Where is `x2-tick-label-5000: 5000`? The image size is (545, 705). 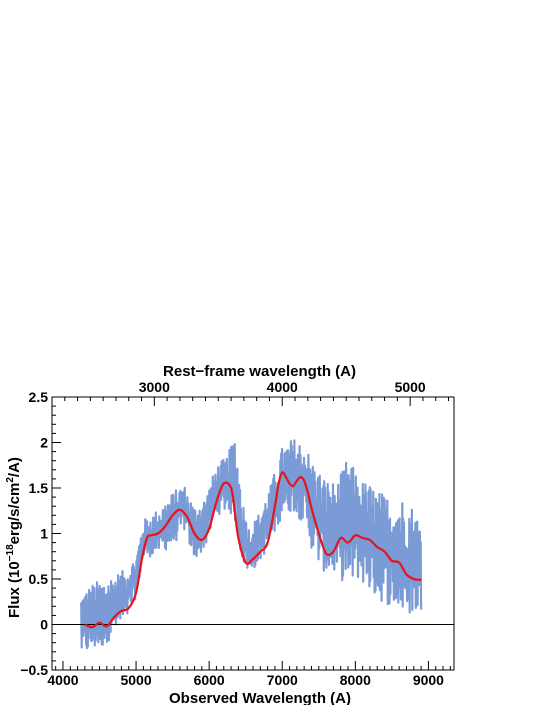 x2-tick-label-5000: 5000 is located at coordinates (410, 387).